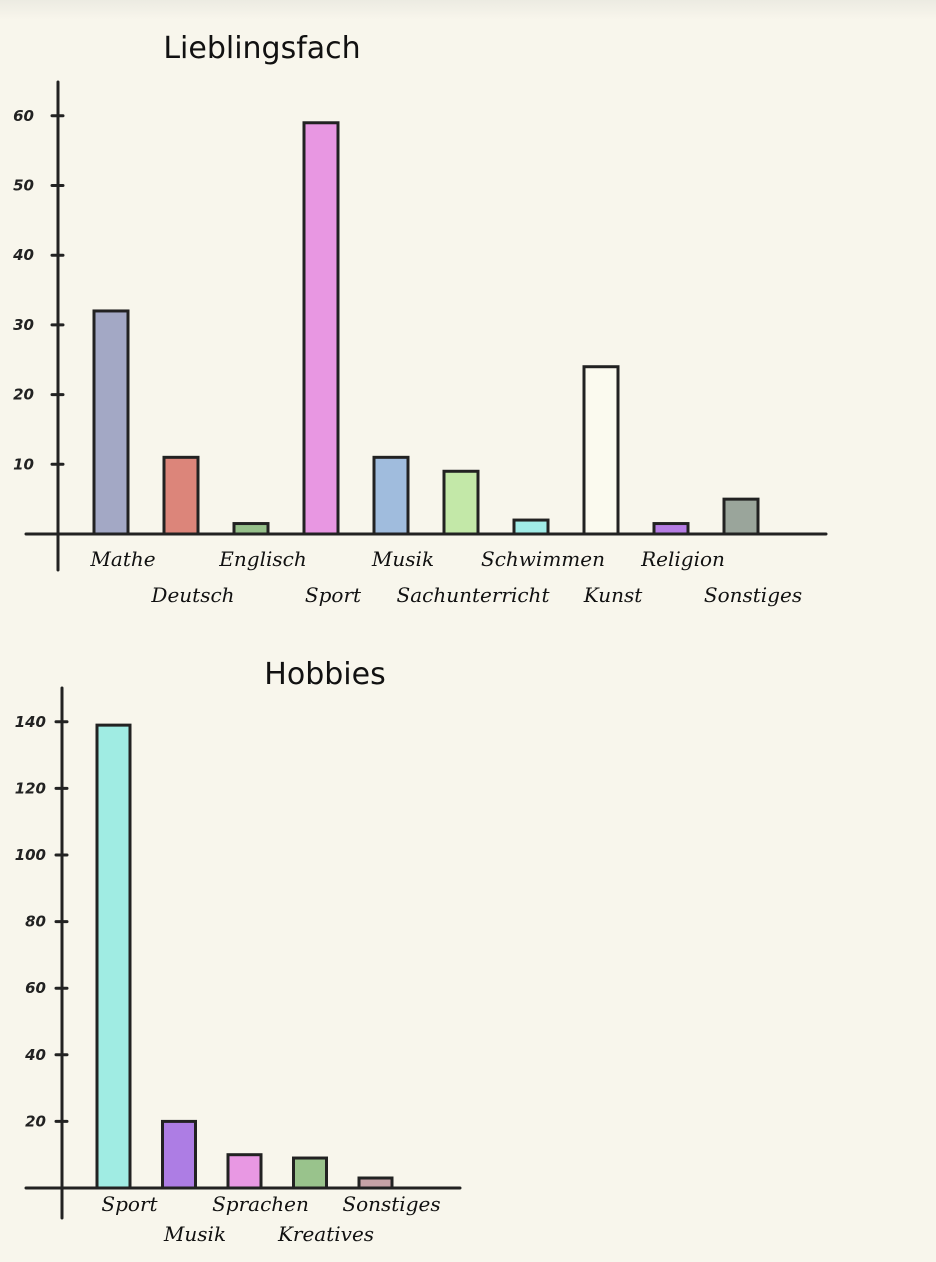 The height and width of the screenshot is (1262, 936). I want to click on y-tick-label: 80, so click(35, 922).